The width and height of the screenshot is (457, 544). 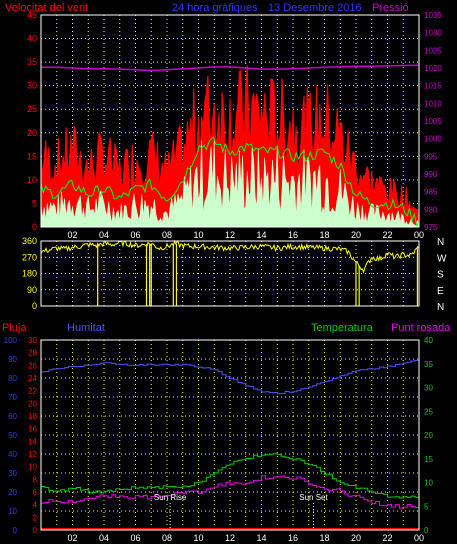 What do you see at coordinates (35, 530) in the screenshot?
I see `rain-tick: 0` at bounding box center [35, 530].